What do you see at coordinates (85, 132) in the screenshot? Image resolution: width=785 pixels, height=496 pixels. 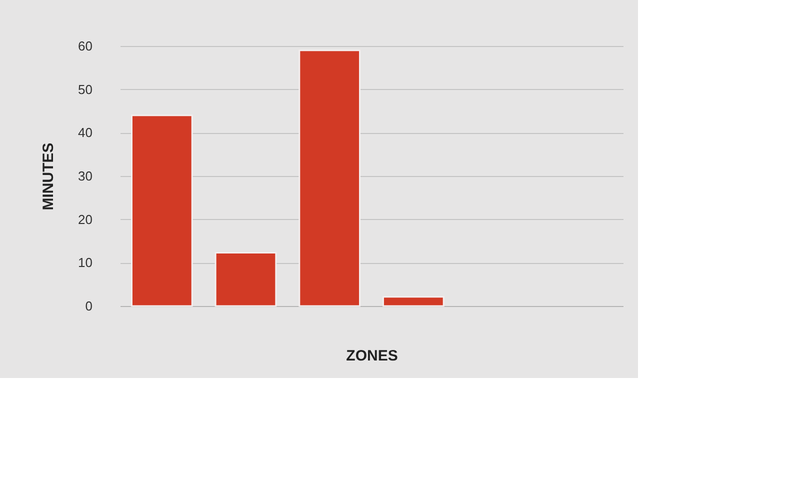 I see `y-tick-label: 40` at bounding box center [85, 132].